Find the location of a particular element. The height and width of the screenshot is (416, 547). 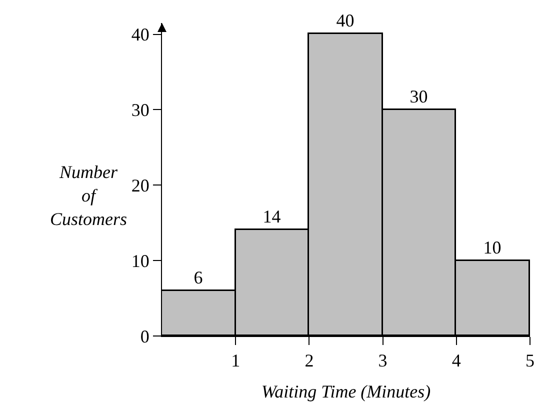

x-tick-label: 5 is located at coordinates (530, 360).